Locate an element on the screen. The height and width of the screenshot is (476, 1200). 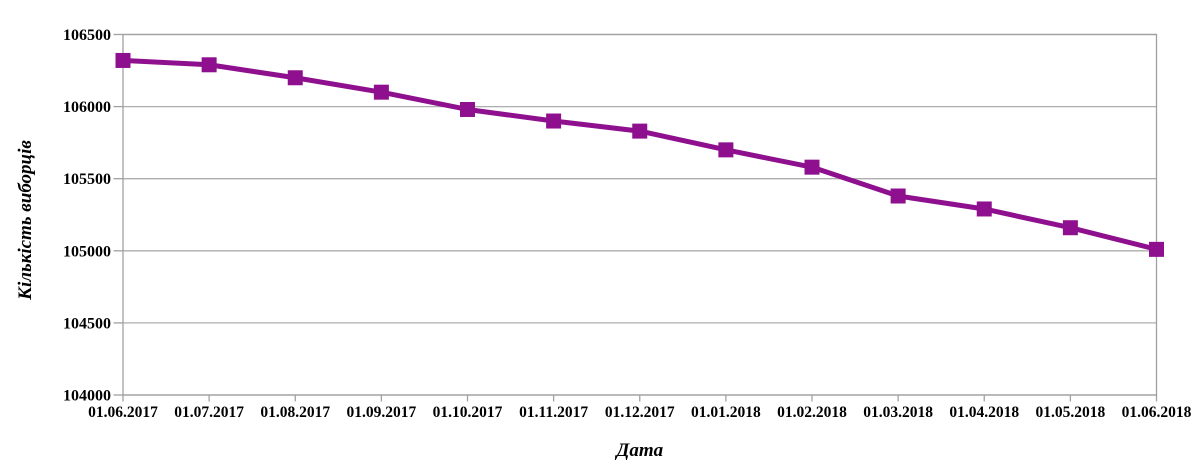
x-tick-label: 01.02.2018 is located at coordinates (812, 412).